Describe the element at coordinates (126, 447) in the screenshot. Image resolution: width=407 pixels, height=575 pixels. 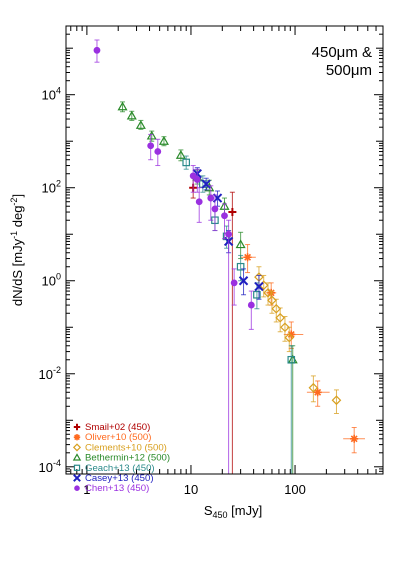
I see `legend-label: Clements+10 (500)` at that location.